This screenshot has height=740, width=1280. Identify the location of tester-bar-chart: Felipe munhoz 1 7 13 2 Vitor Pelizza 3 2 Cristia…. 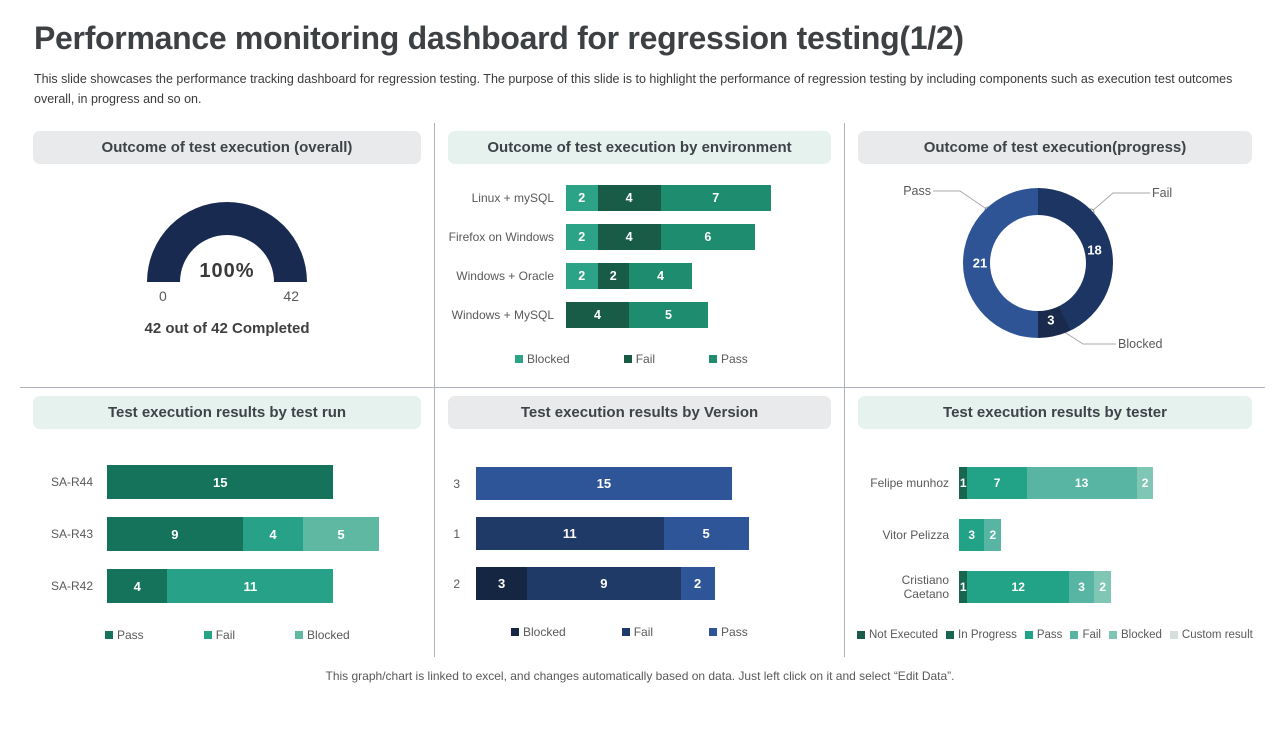
(1055, 535).